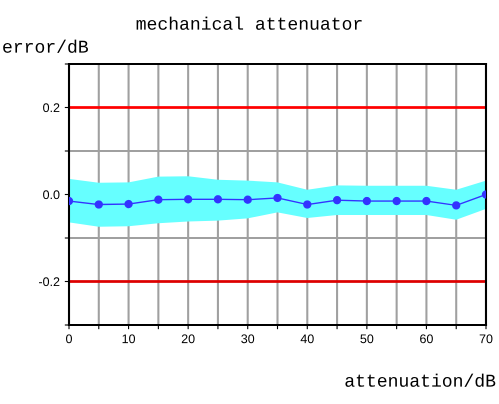 This screenshot has height=404, width=499. I want to click on x-axis-title: attenuation/dB, so click(420, 380).